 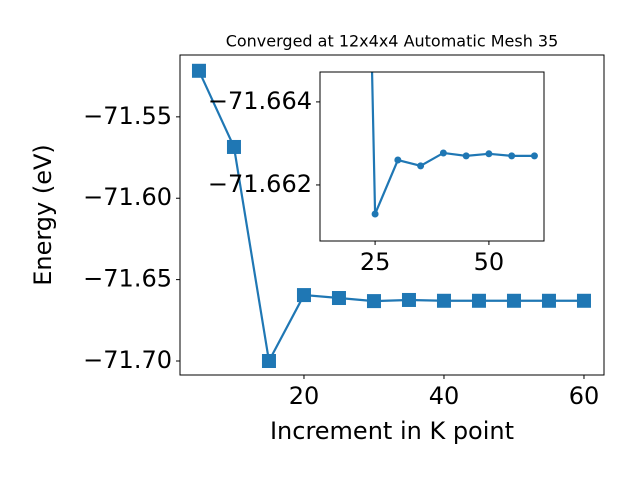 I want to click on x-tick-label: 60, so click(x=584, y=396).